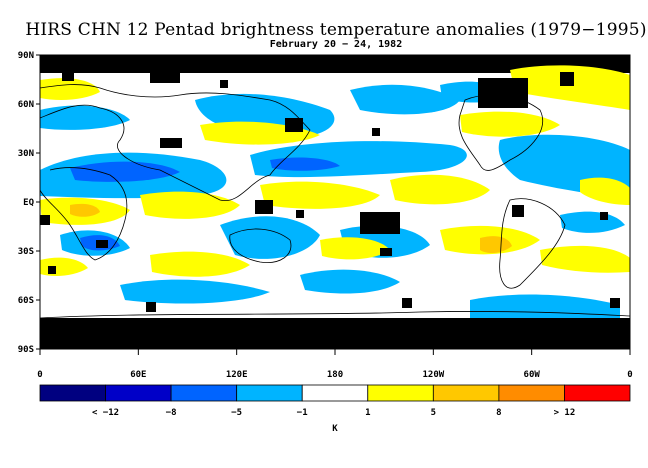 This screenshot has width=648, height=468. Describe the element at coordinates (171, 413) in the screenshot. I see `colorbar-label: −8` at that location.